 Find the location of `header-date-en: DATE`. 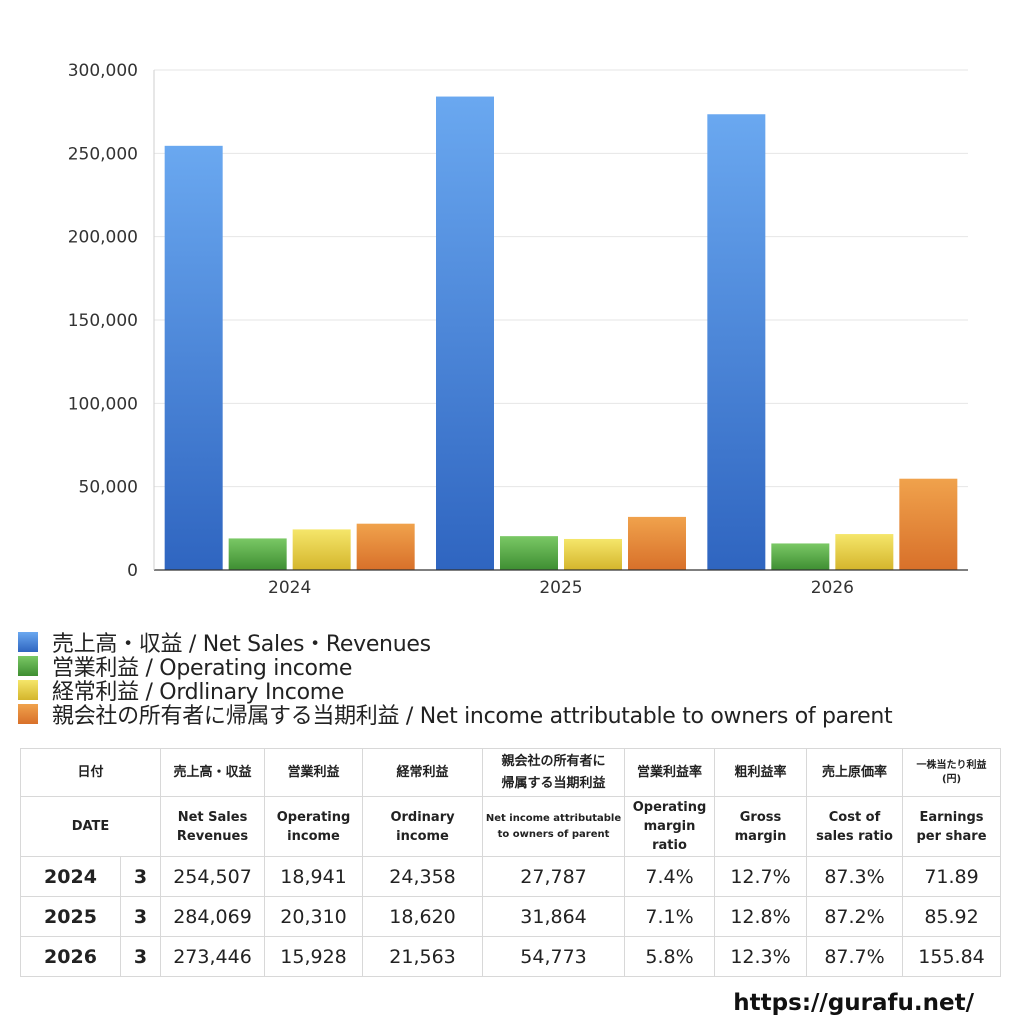

header-date-en: DATE is located at coordinates (90, 826).